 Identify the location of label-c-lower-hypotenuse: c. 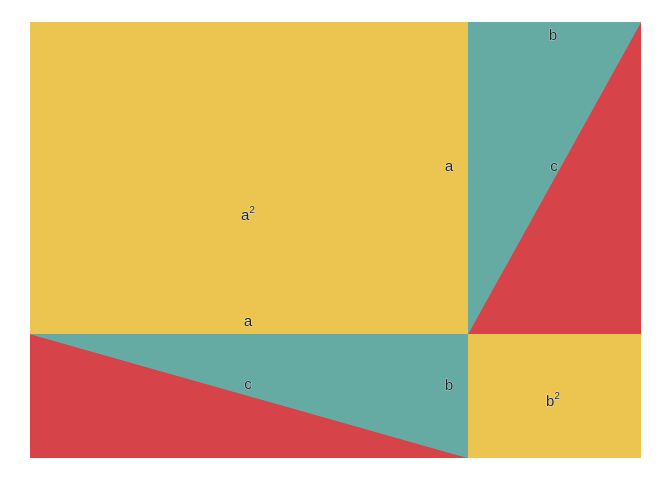
(248, 384).